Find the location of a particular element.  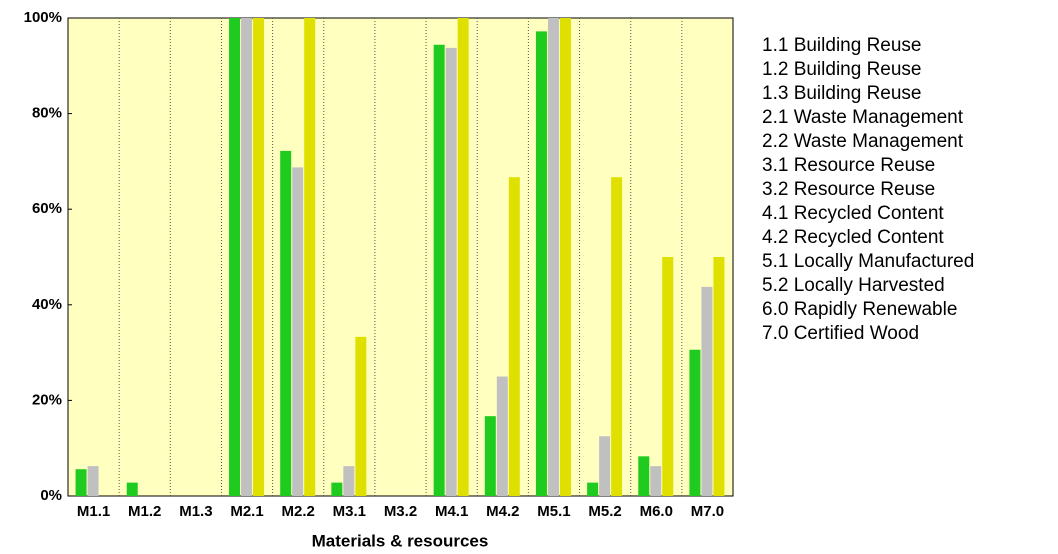

y-tick-label: 100% is located at coordinates (43, 17).